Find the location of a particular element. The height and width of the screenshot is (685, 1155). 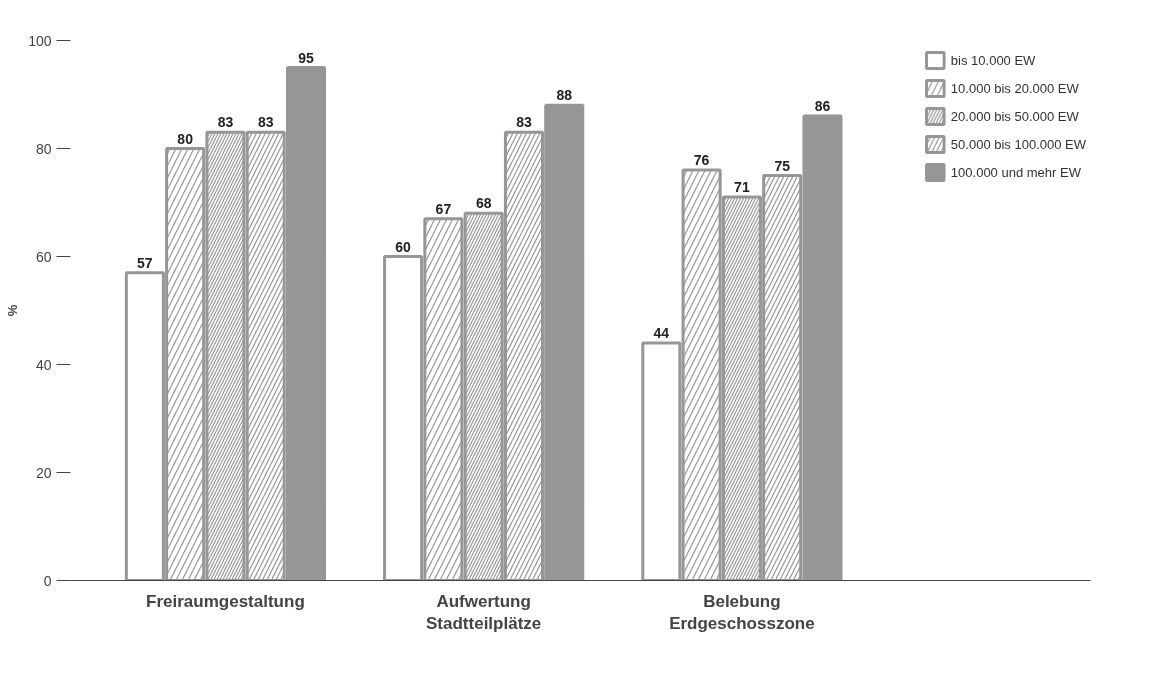

y-tick-label: 40 is located at coordinates (43, 364).